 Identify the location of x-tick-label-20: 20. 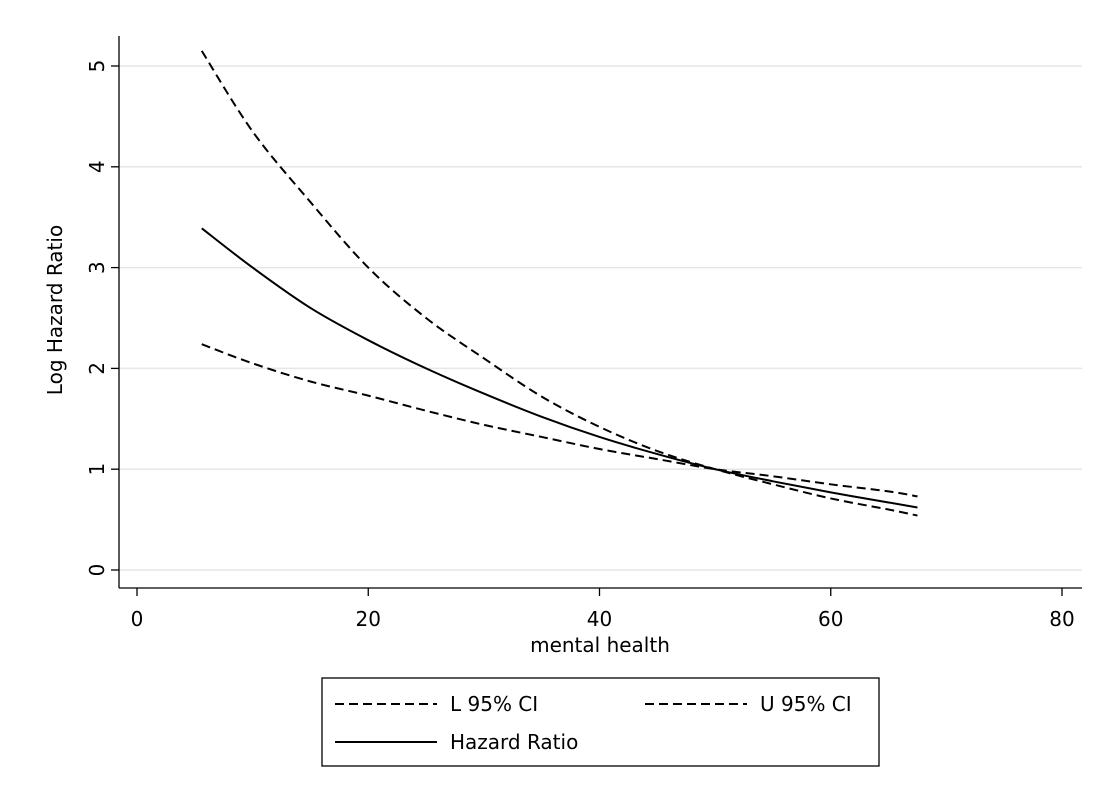
(368, 619).